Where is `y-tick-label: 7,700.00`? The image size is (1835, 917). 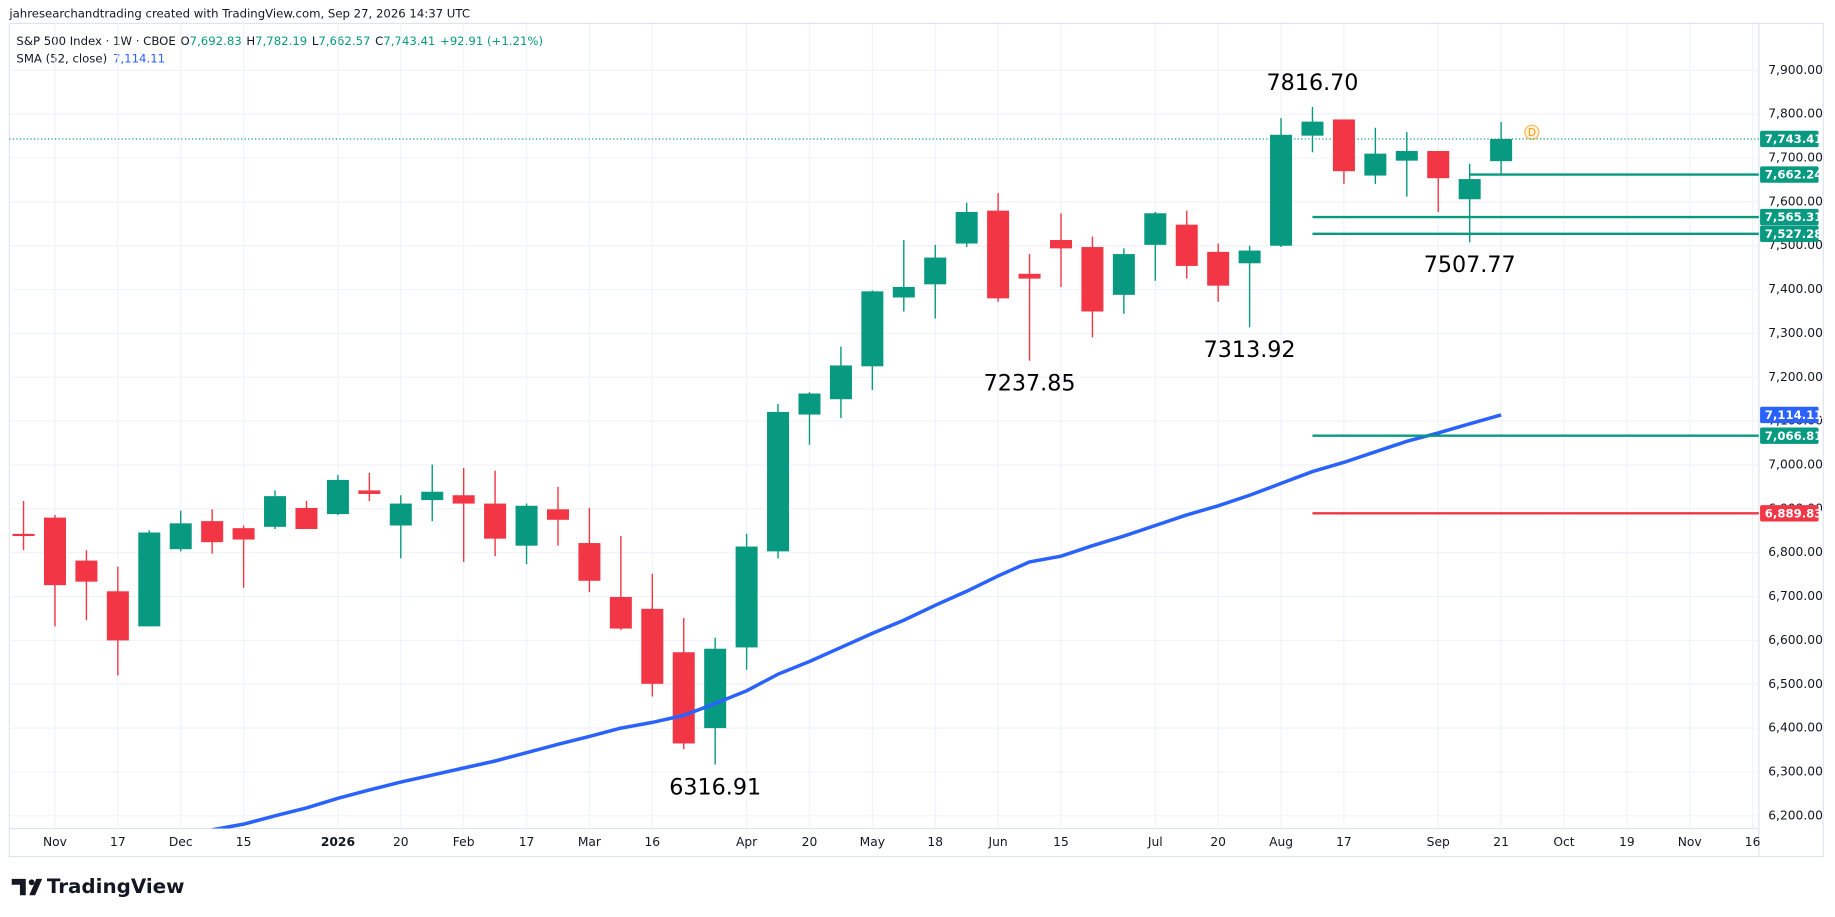 y-tick-label: 7,700.00 is located at coordinates (1795, 158).